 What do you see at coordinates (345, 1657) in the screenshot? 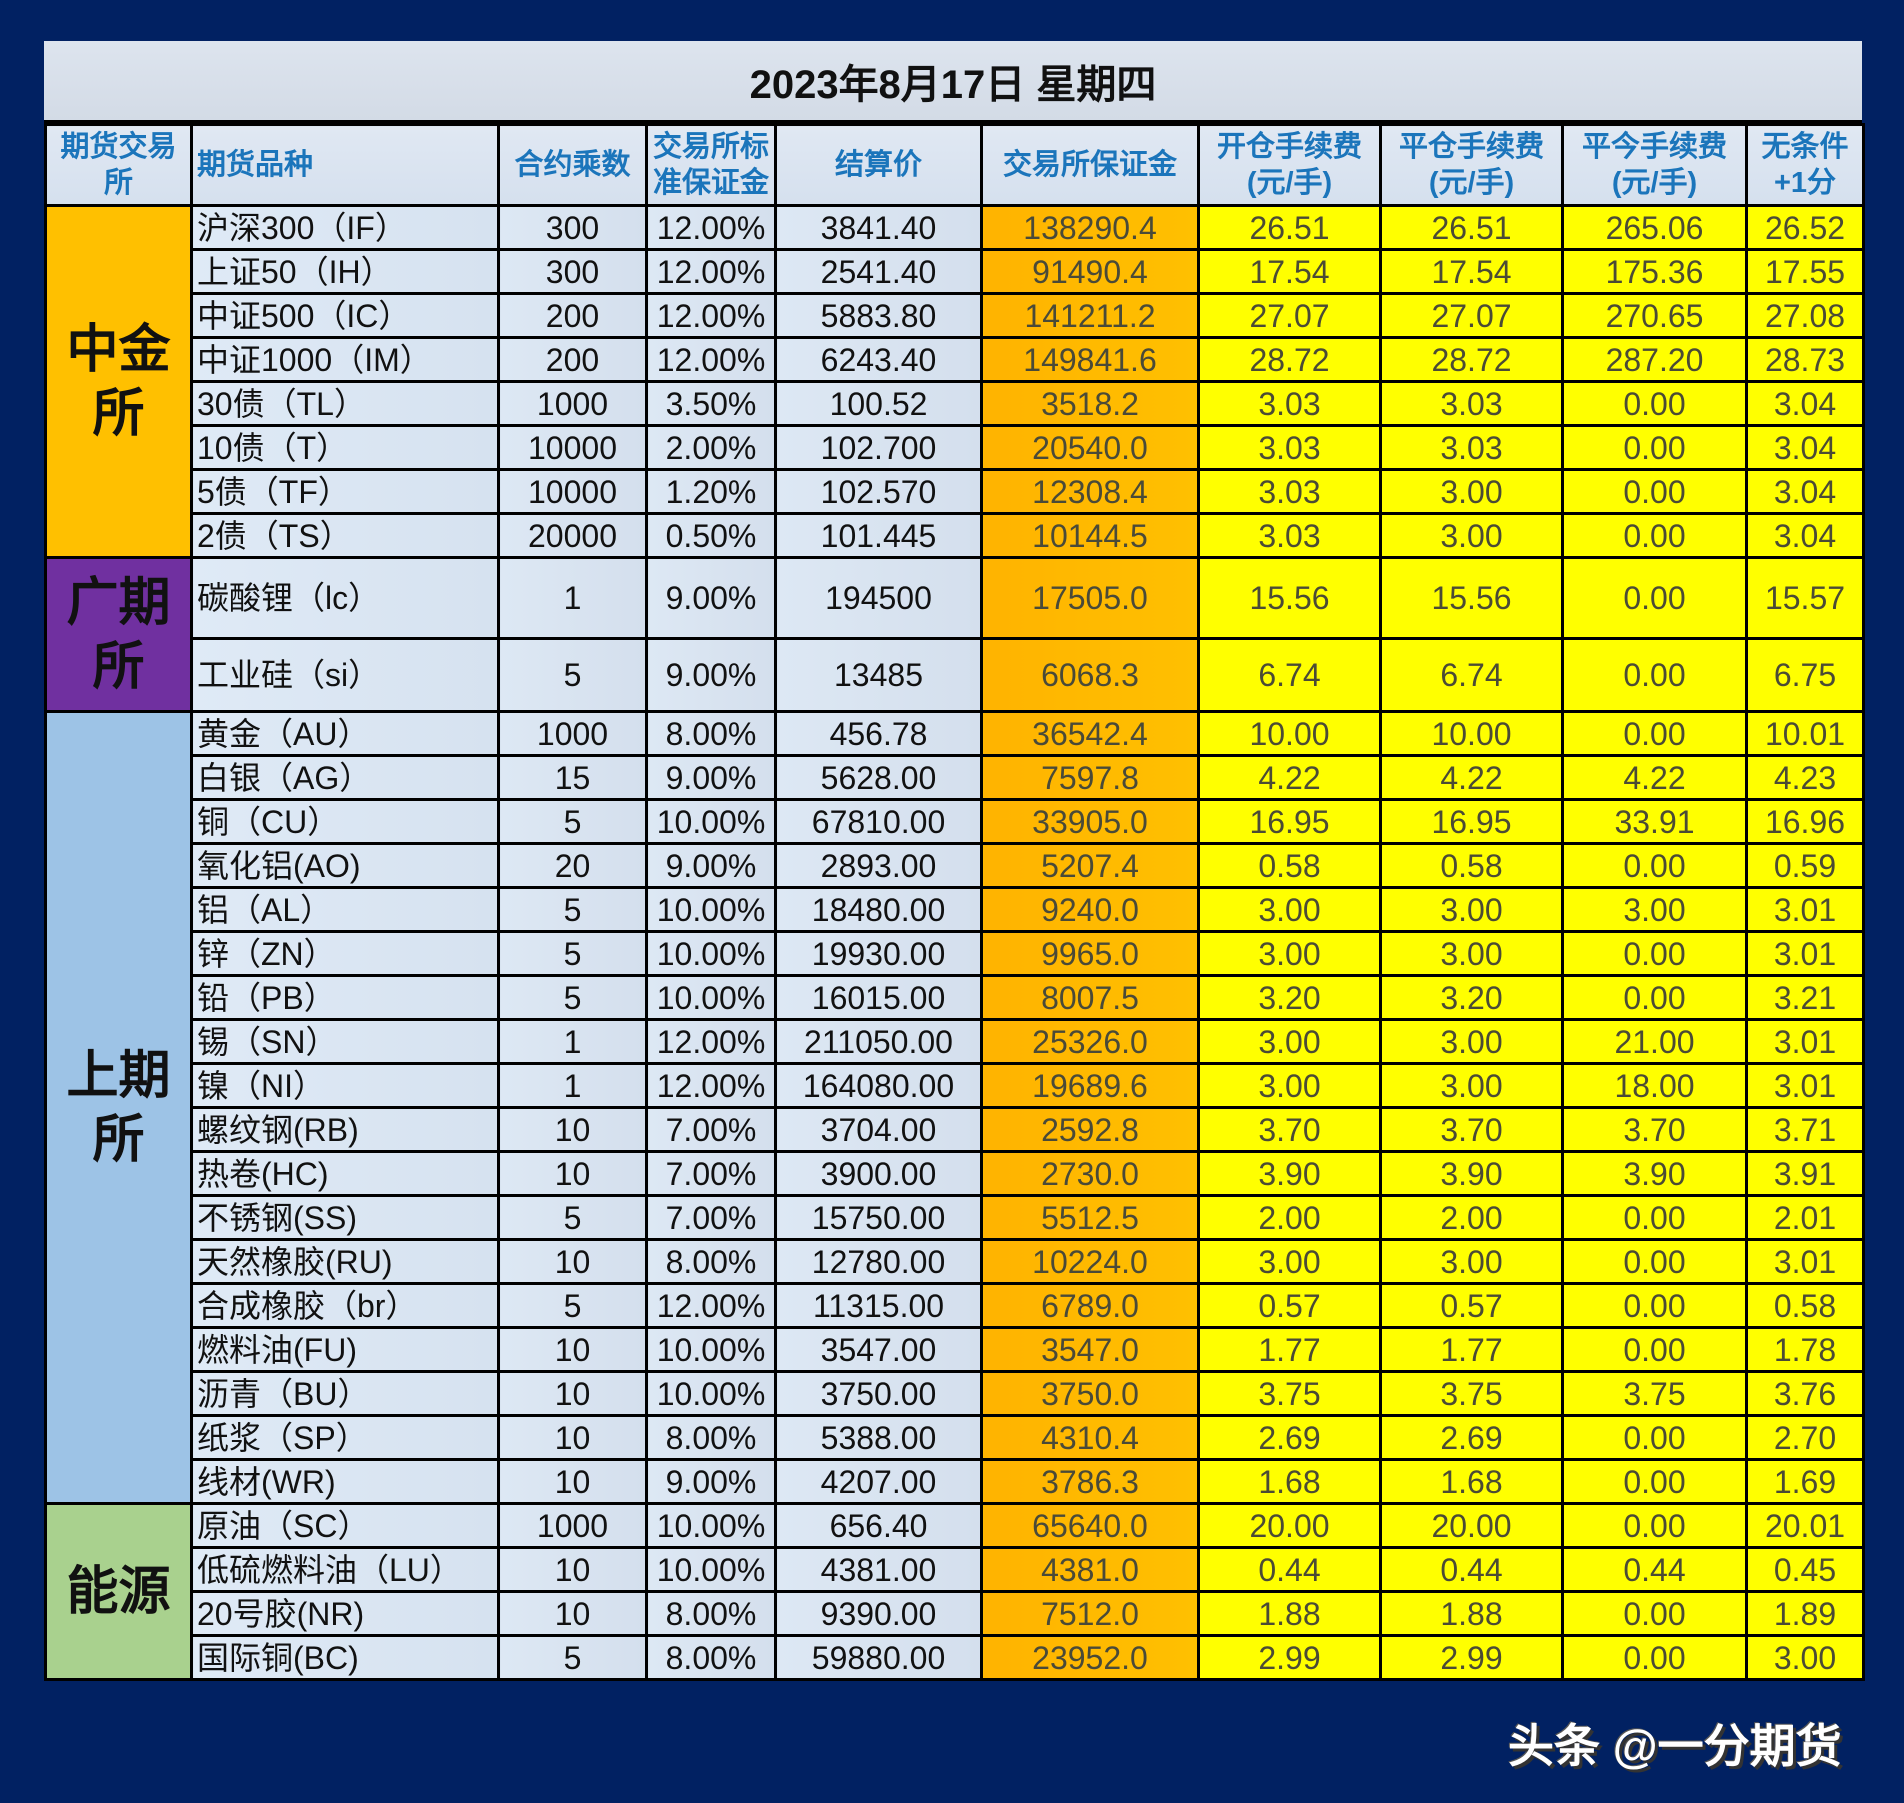
I see `variety-cell: 国际铜(BC)` at bounding box center [345, 1657].